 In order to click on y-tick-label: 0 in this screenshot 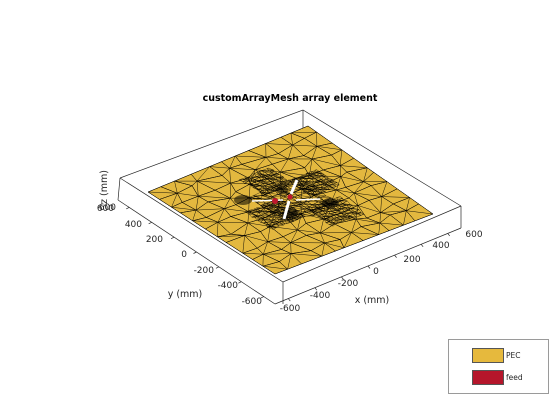, I will do `click(184, 255)`.